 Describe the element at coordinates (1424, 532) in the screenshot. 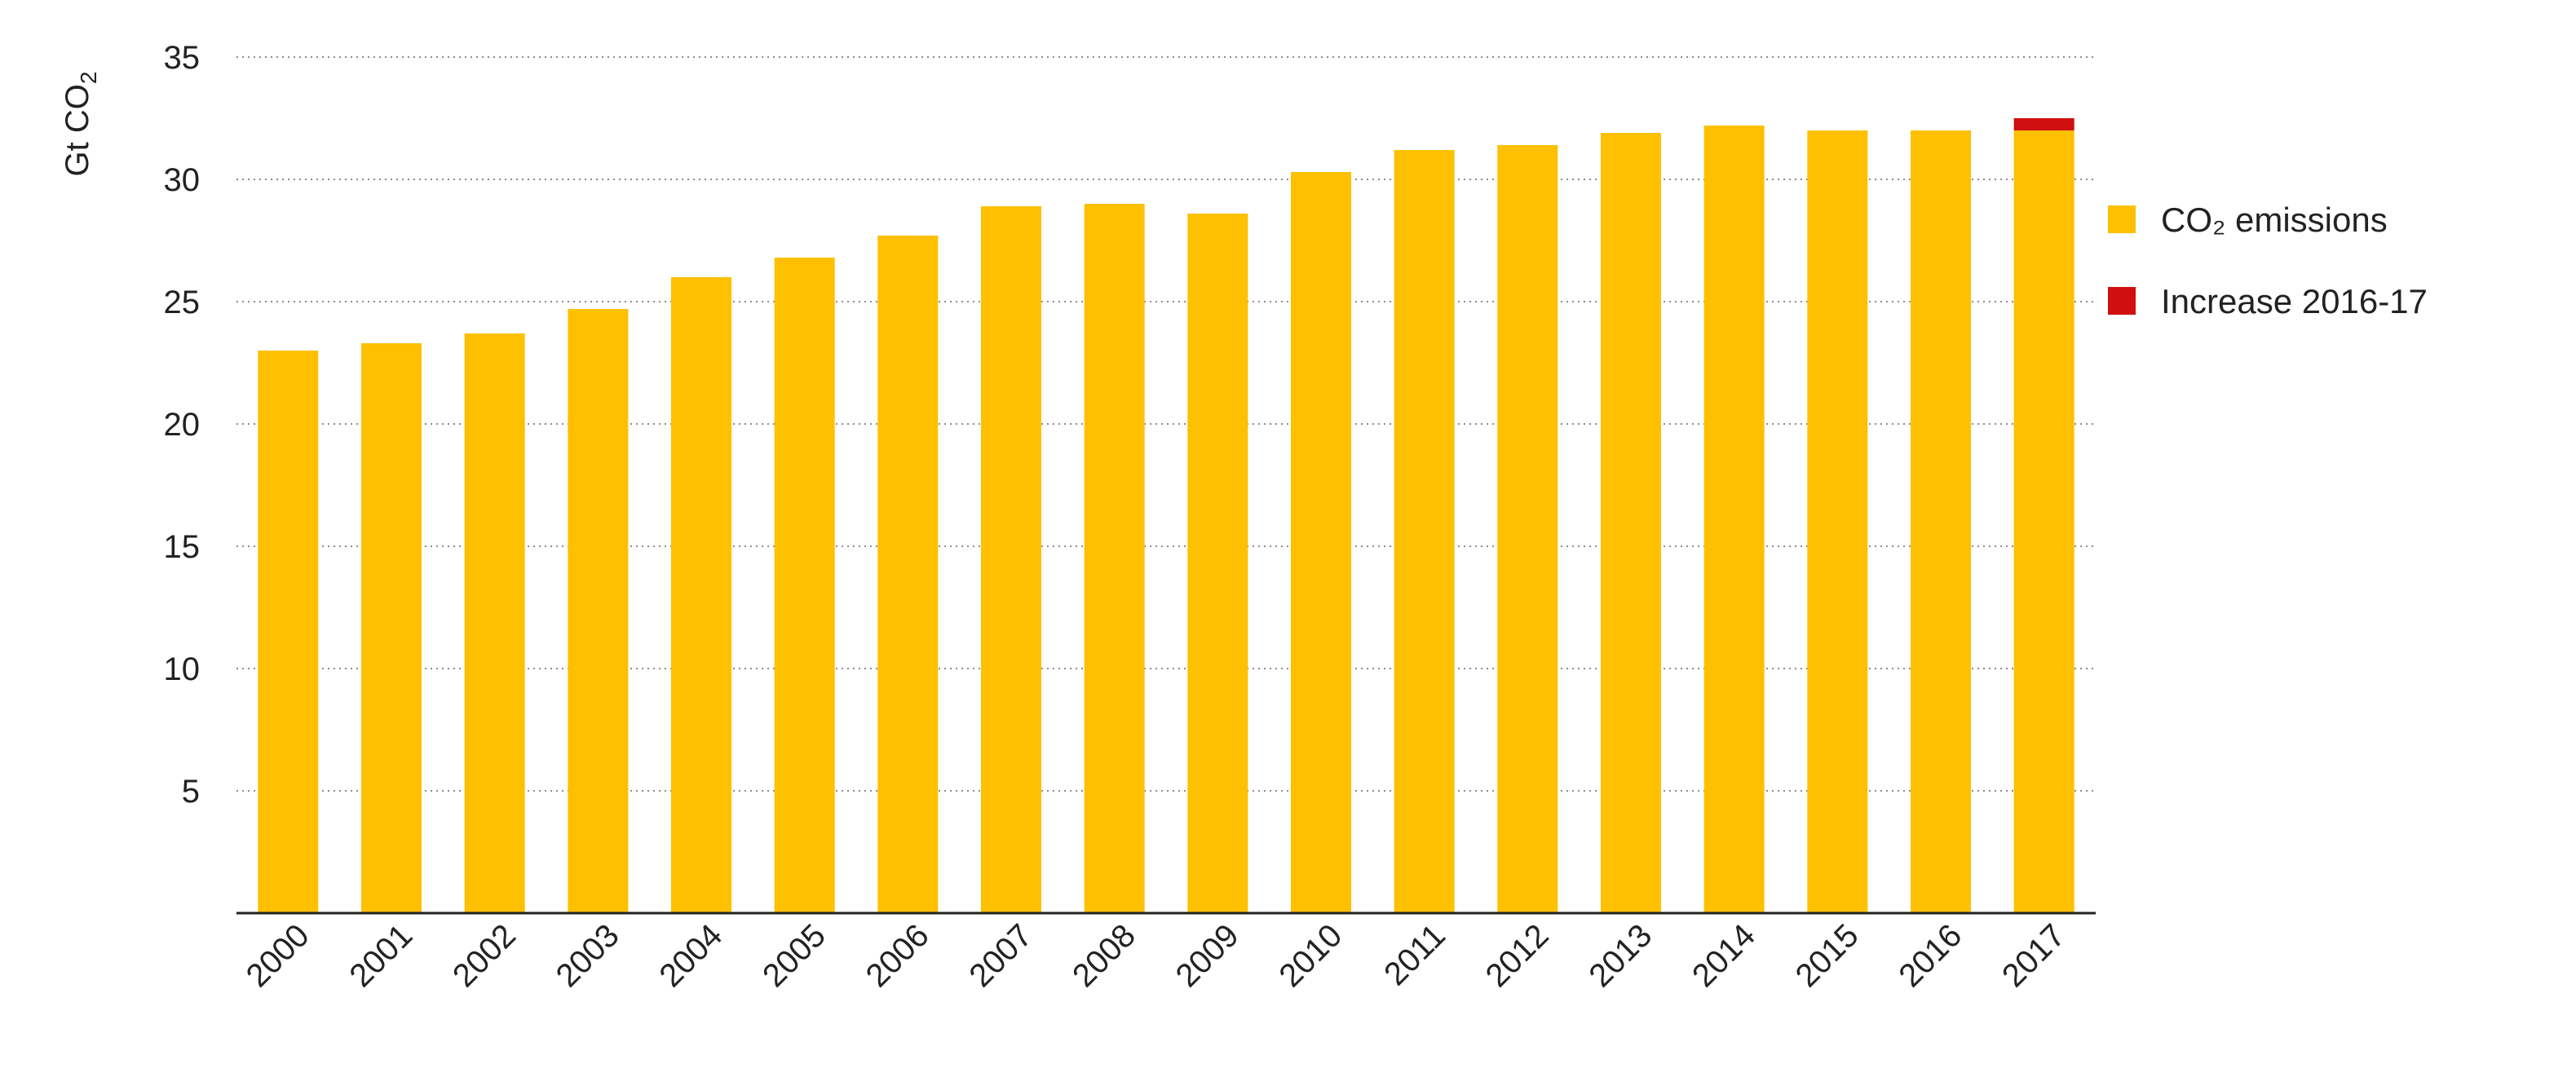

I see `bar-emissions-2011` at that location.